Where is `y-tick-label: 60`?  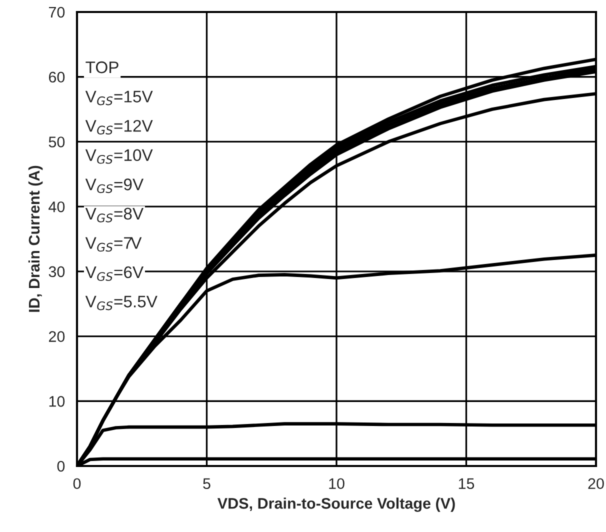 y-tick-label: 60 is located at coordinates (56, 77).